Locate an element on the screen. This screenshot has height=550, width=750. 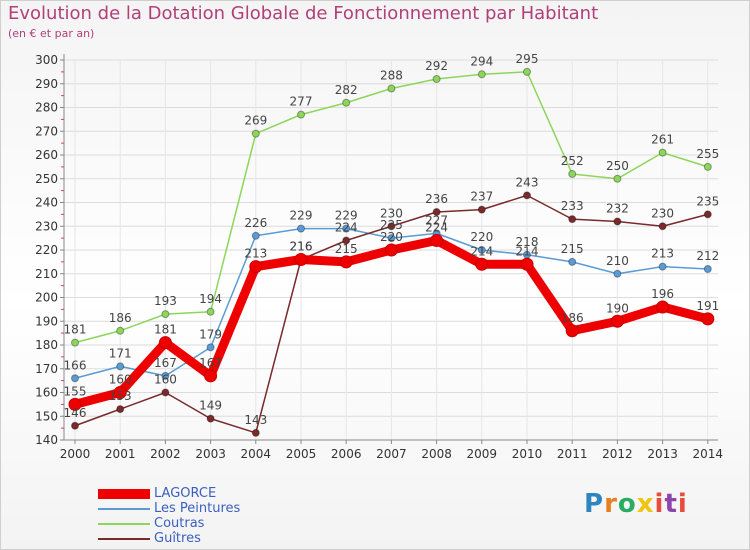
data-label: 252 is located at coordinates (572, 161).